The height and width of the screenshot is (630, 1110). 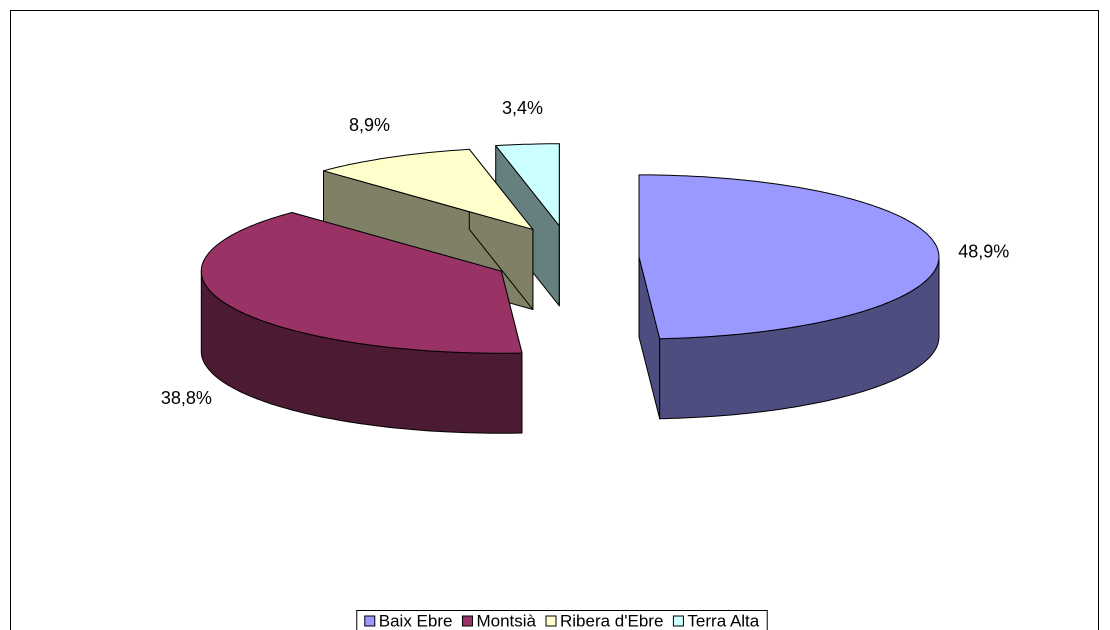 I want to click on legend: Baix Ebre Montsià Ribera d'Ebre Terra Alta, so click(x=562, y=620).